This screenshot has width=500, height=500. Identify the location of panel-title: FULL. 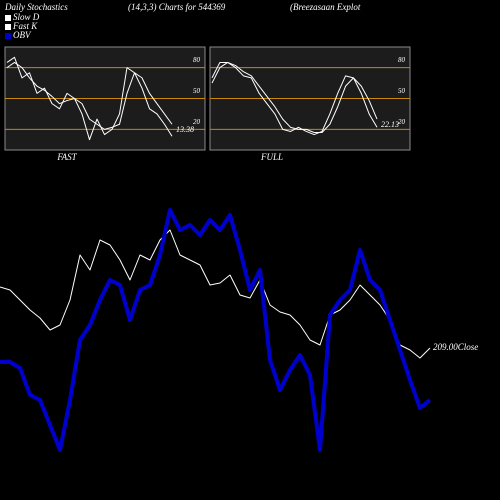
(271, 157).